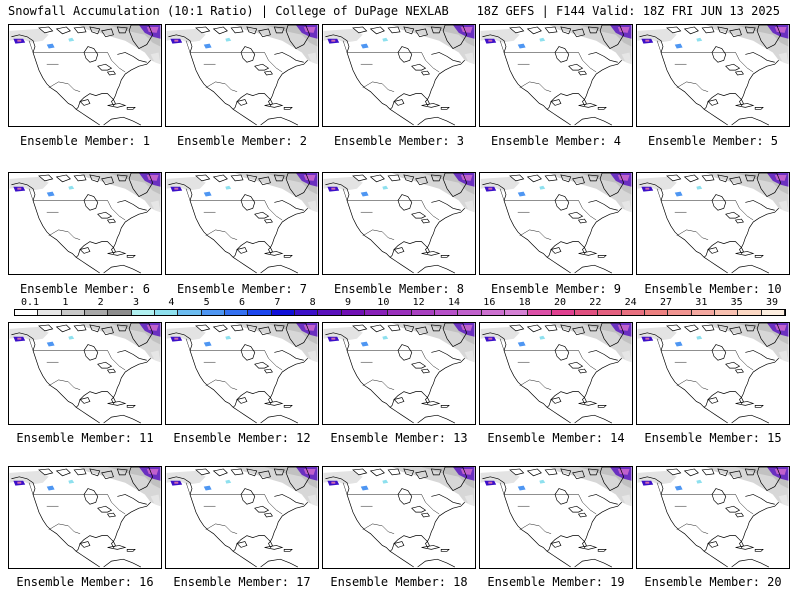 The height and width of the screenshot is (600, 800). I want to click on scale-label: 14, so click(454, 302).